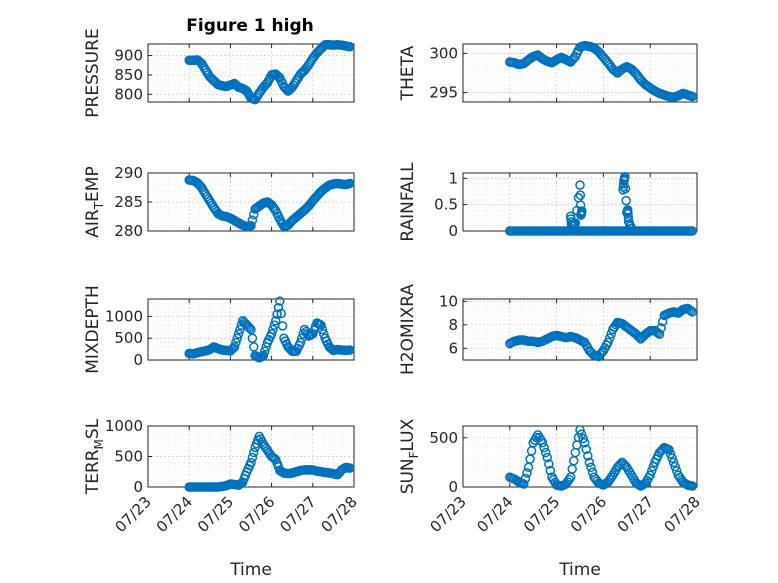  What do you see at coordinates (128, 94) in the screenshot?
I see `y-tick-label: 800` at bounding box center [128, 94].